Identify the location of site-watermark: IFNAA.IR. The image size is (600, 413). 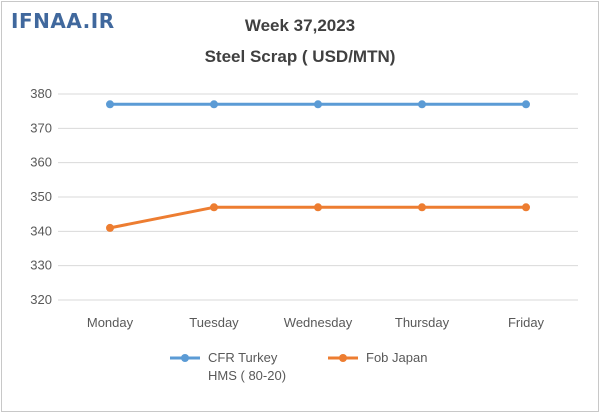
(63, 21).